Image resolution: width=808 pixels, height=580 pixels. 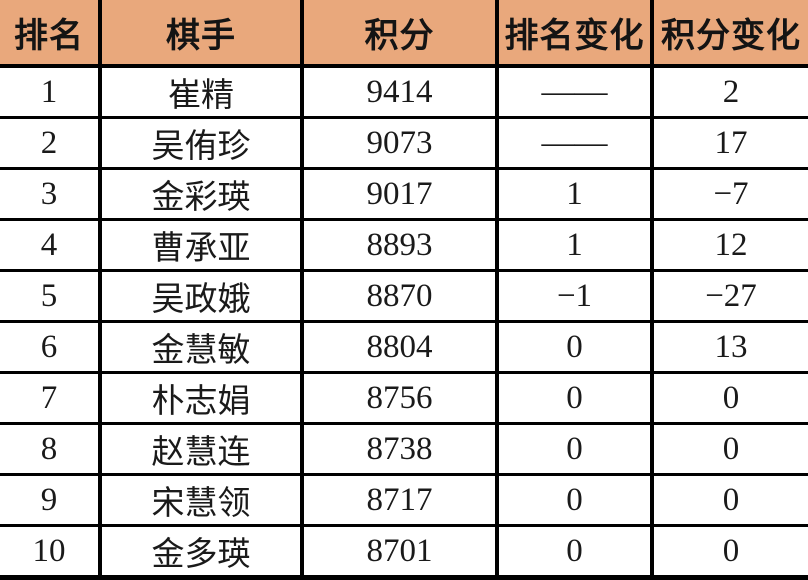 I want to click on cell-rank: 9, so click(x=51, y=500).